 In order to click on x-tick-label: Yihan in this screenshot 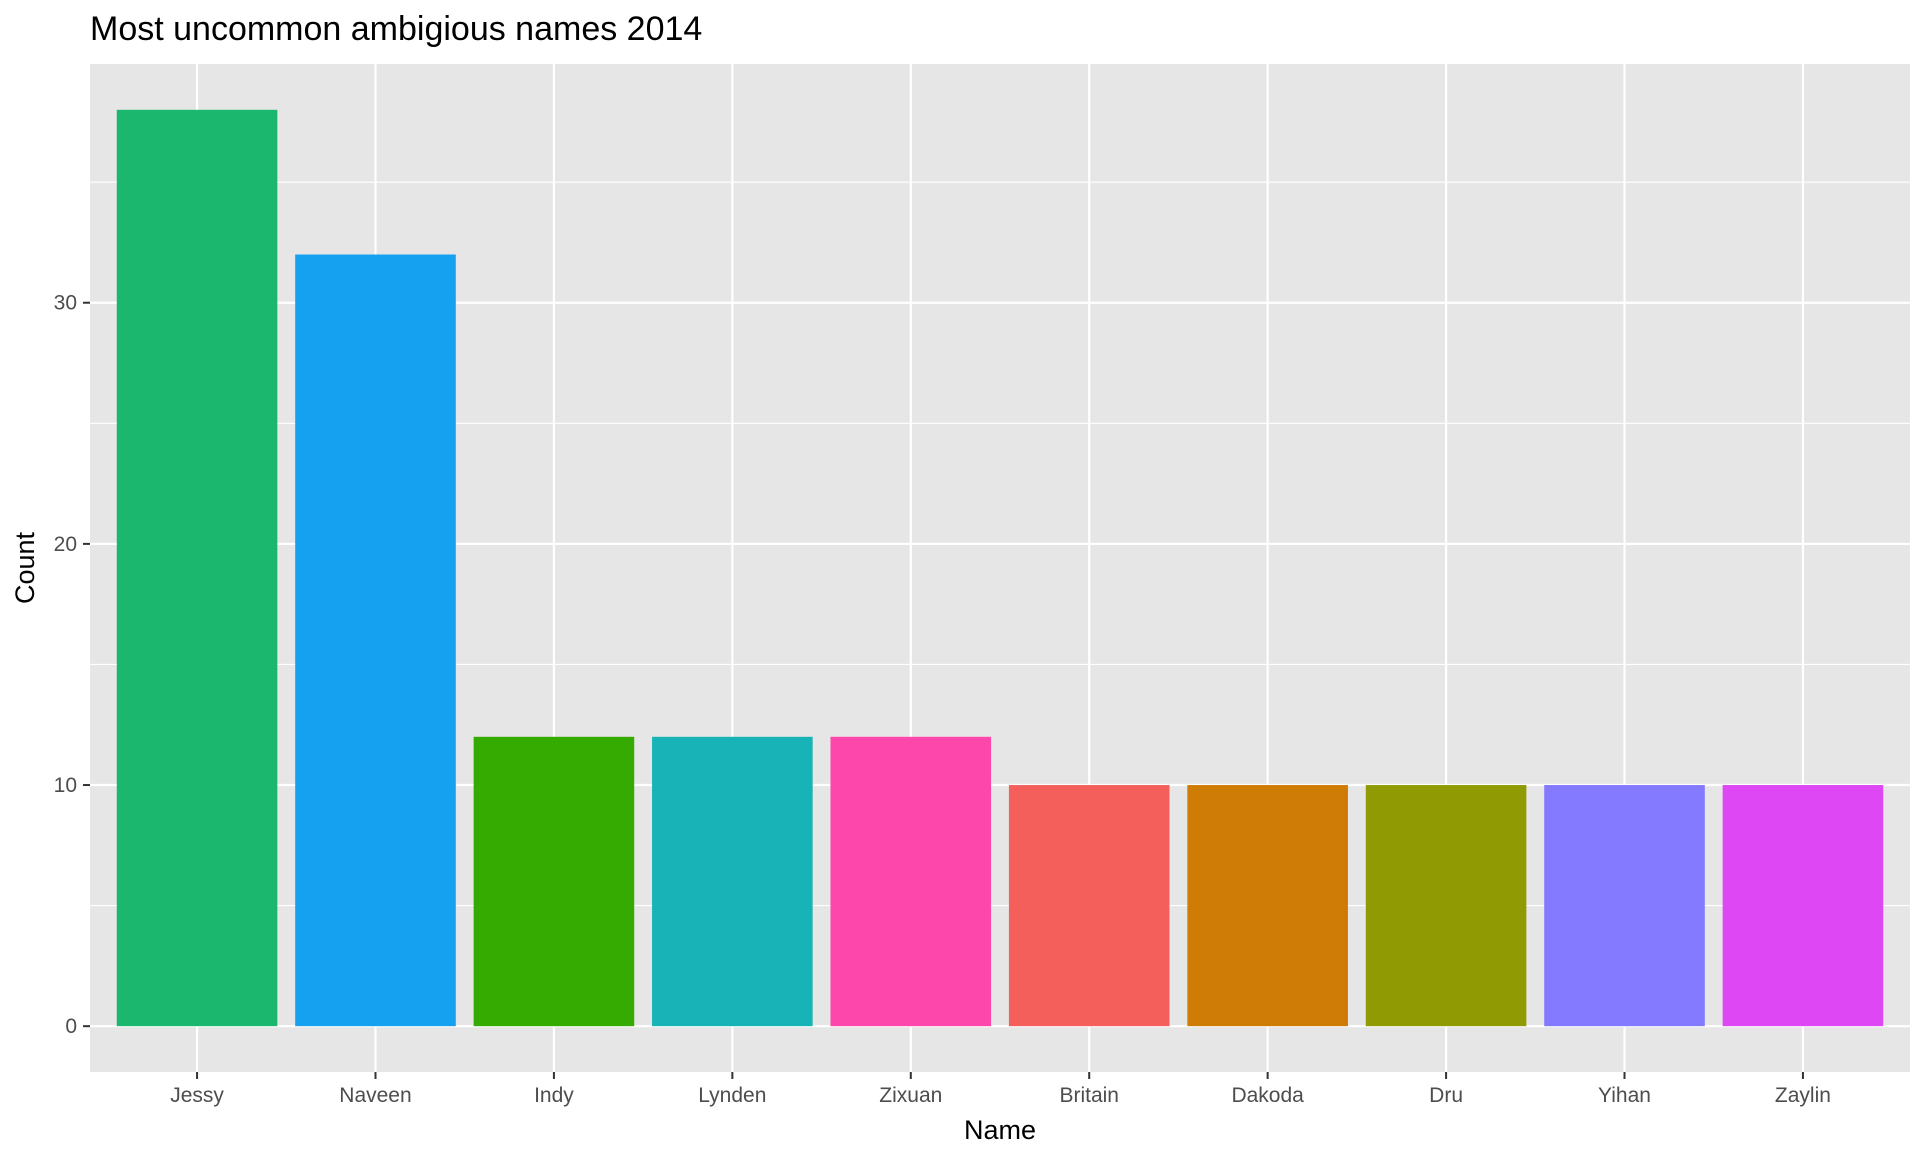, I will do `click(1624, 1095)`.